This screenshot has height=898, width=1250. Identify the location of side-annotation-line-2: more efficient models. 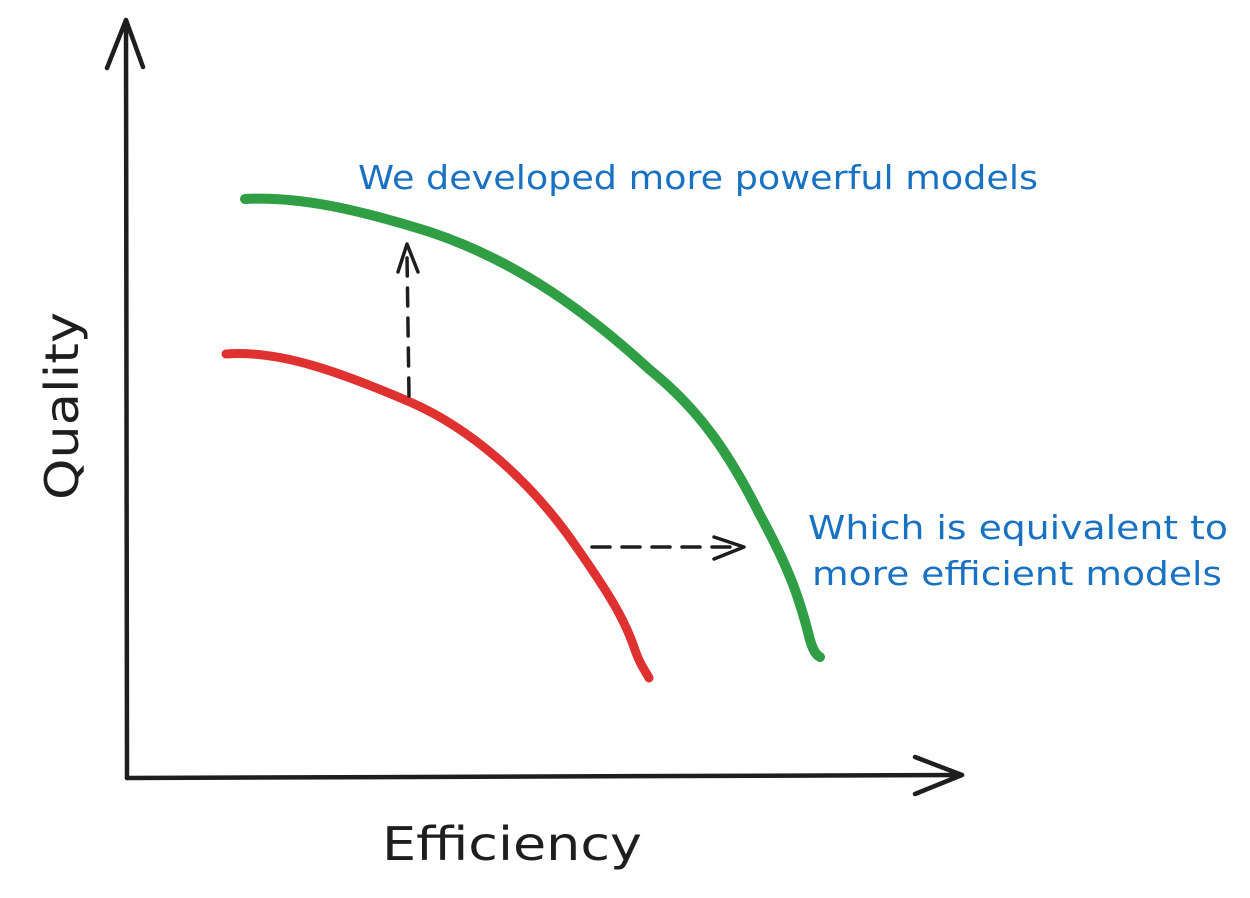
(1017, 573).